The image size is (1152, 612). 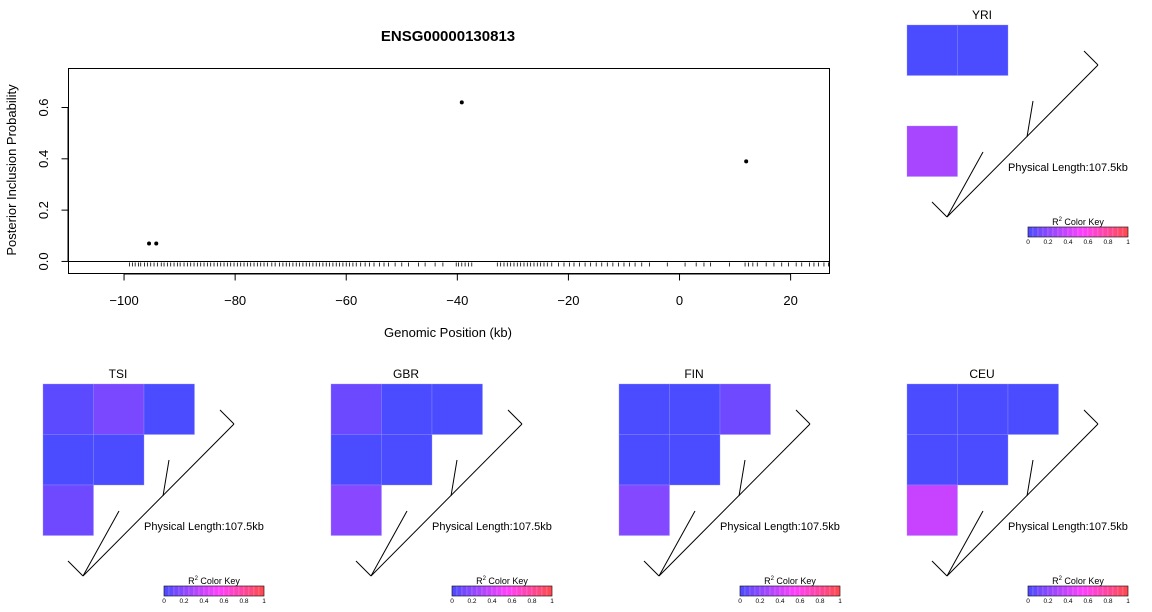 I want to click on color-key-title: R2 Color Key, so click(x=214, y=581).